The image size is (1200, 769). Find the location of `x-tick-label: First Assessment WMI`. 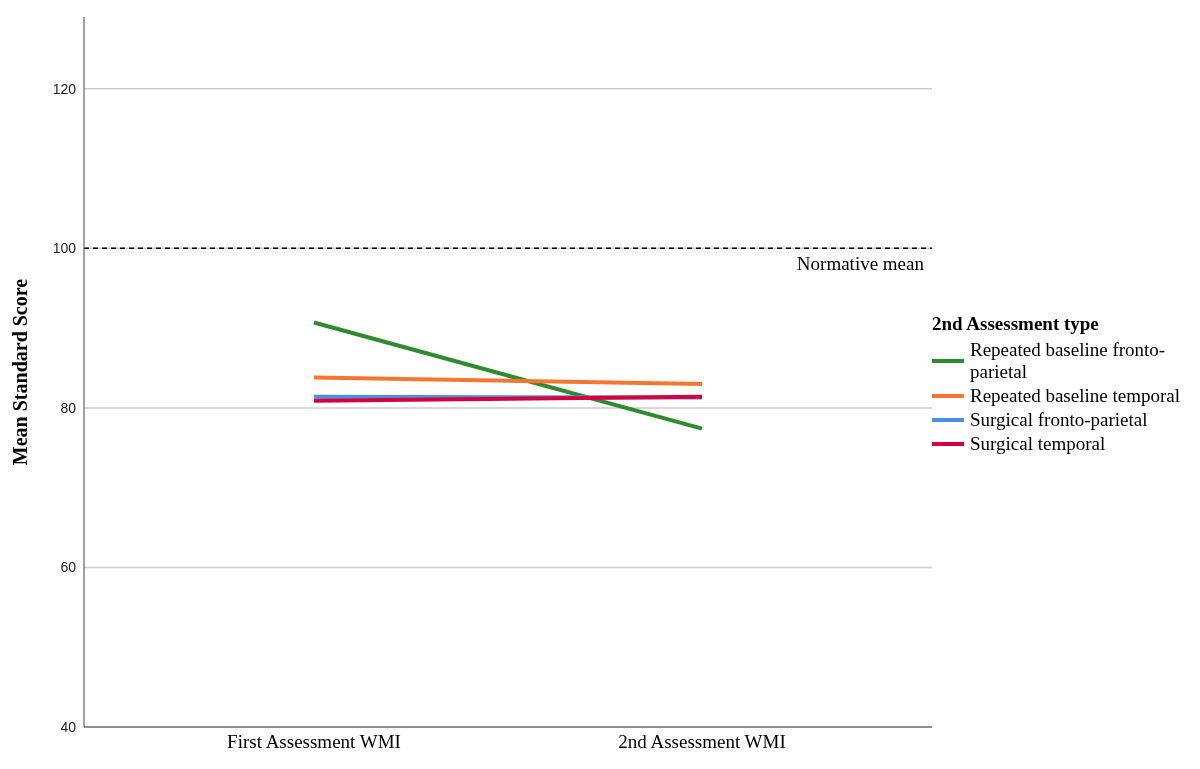

x-tick-label: First Assessment WMI is located at coordinates (314, 742).